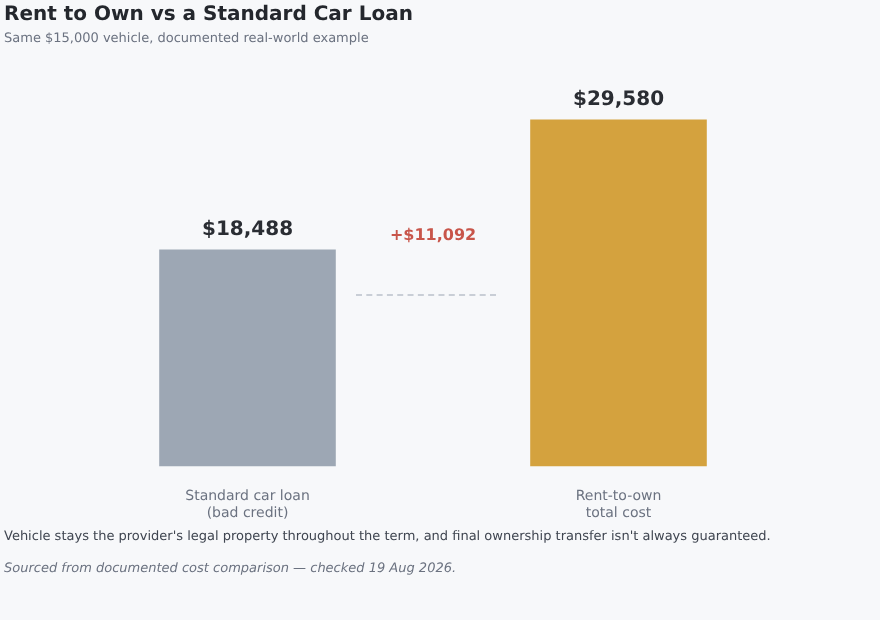 The width and height of the screenshot is (880, 620). Describe the element at coordinates (618, 99) in the screenshot. I see `data-label: $29,580` at that location.